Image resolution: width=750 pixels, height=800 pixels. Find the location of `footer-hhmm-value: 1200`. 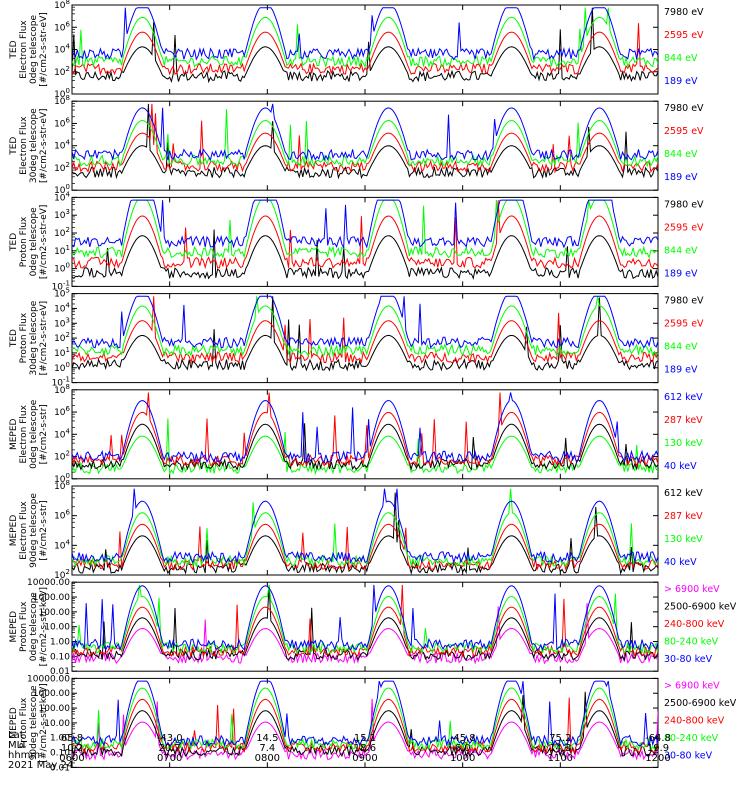

footer-hhmm-value: 1200 is located at coordinates (657, 758).